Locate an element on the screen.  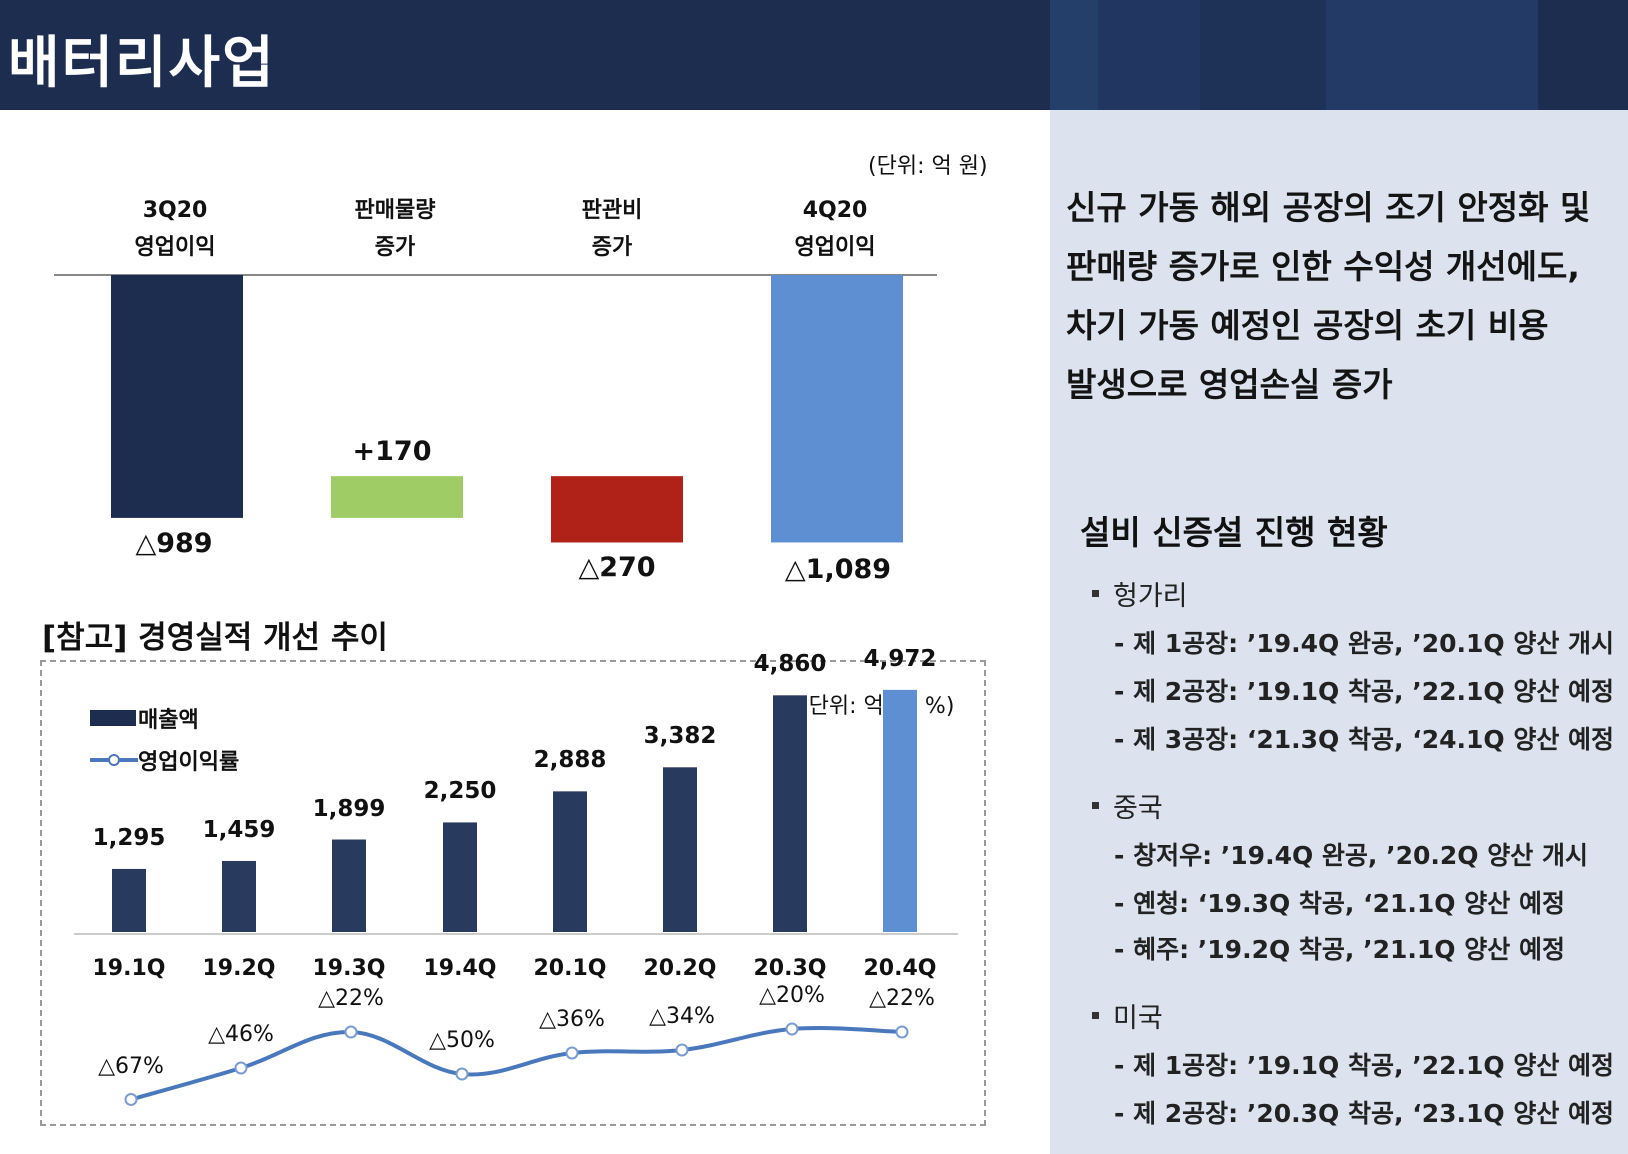
margin-value-label: △46% is located at coordinates (241, 1034).